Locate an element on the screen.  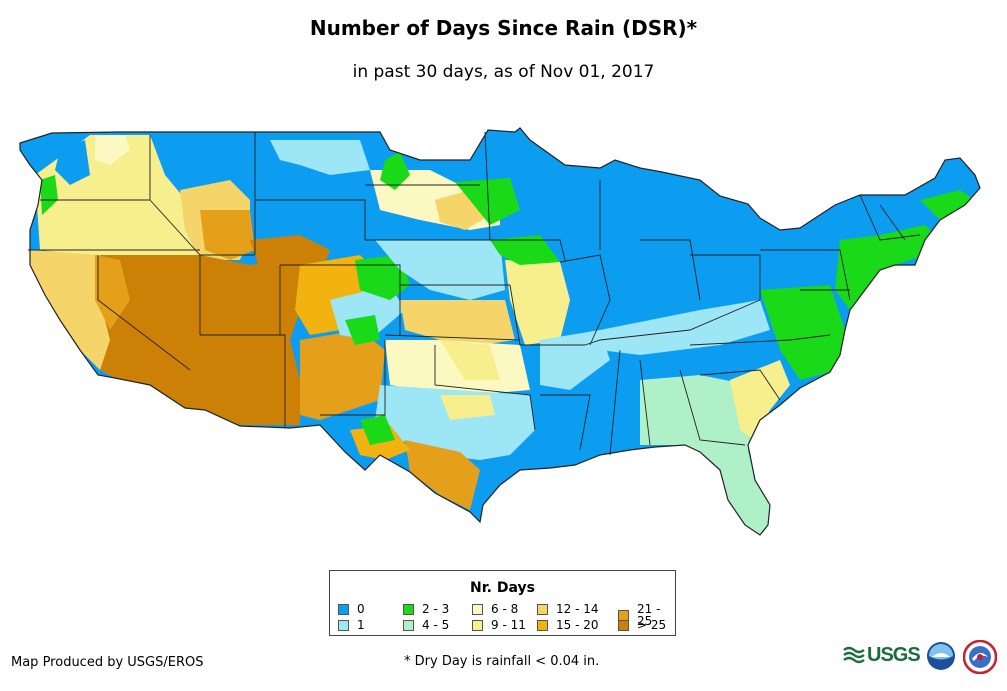
legend-item: > 25 is located at coordinates (642, 625).